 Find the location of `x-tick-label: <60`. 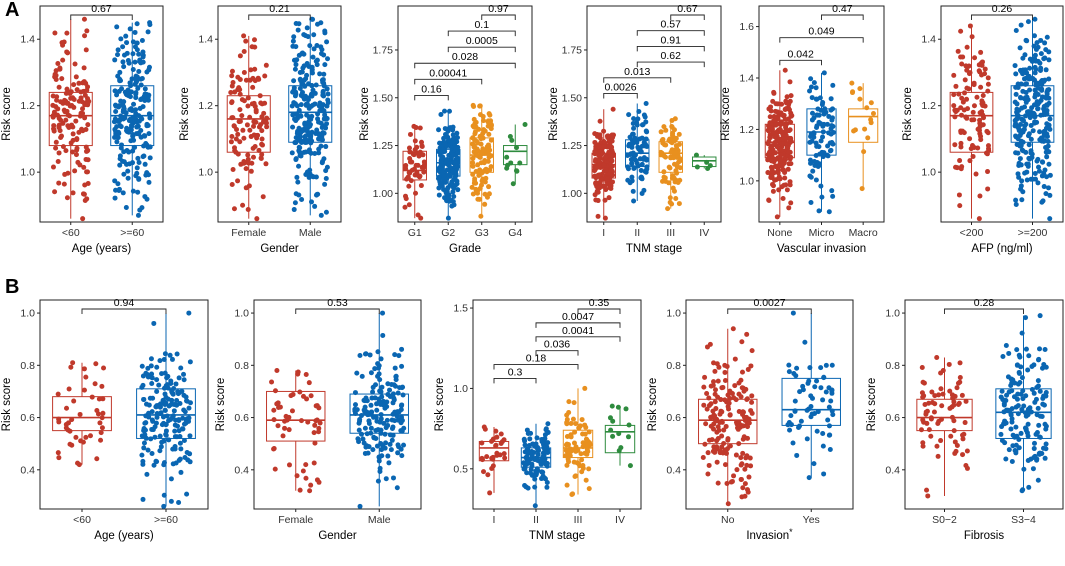

x-tick-label: <60 is located at coordinates (71, 233).